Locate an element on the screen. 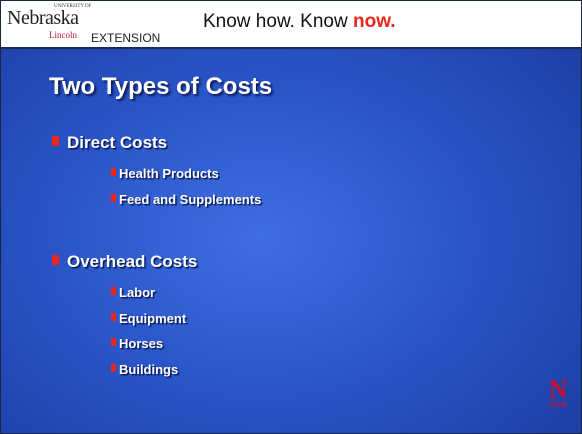 This screenshot has width=582, height=434. footer-logo-mark: N is located at coordinates (558, 389).